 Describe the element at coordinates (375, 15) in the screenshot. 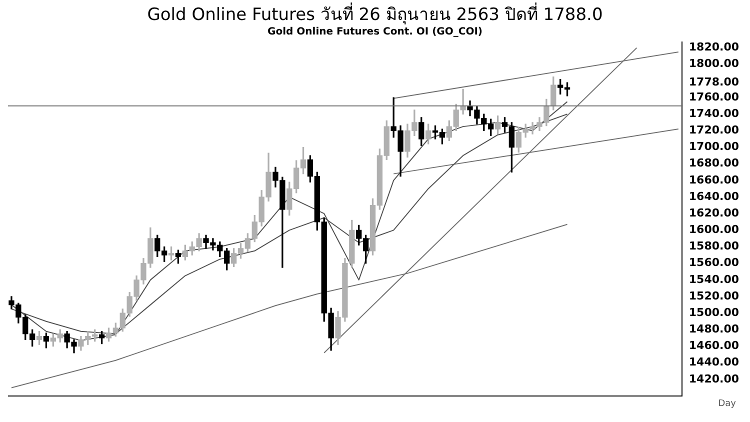

I see `chart-title: Gold Online Futures วันที่ 26 มิถุนายน 2563 ปิดที่ 1788.0` at that location.